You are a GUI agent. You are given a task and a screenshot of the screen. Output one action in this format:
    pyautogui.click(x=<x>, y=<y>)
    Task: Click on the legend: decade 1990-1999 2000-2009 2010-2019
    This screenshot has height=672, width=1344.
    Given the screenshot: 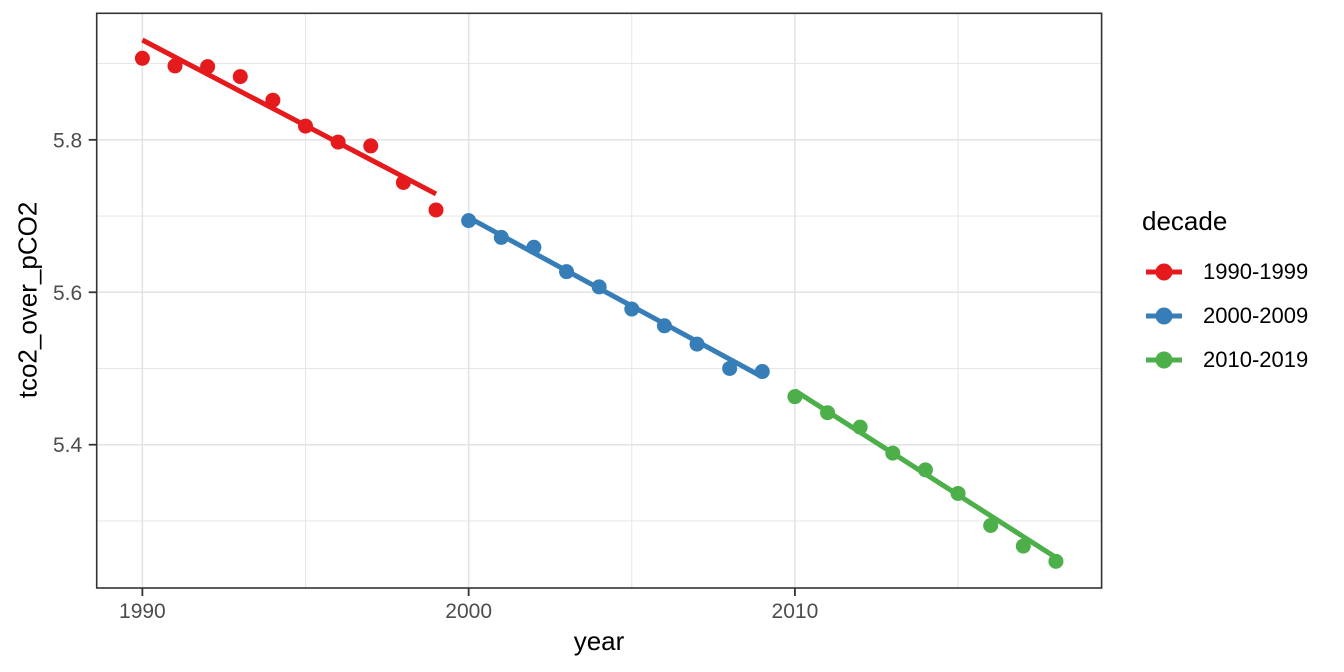 What is the action you would take?
    pyautogui.click(x=1242, y=299)
    